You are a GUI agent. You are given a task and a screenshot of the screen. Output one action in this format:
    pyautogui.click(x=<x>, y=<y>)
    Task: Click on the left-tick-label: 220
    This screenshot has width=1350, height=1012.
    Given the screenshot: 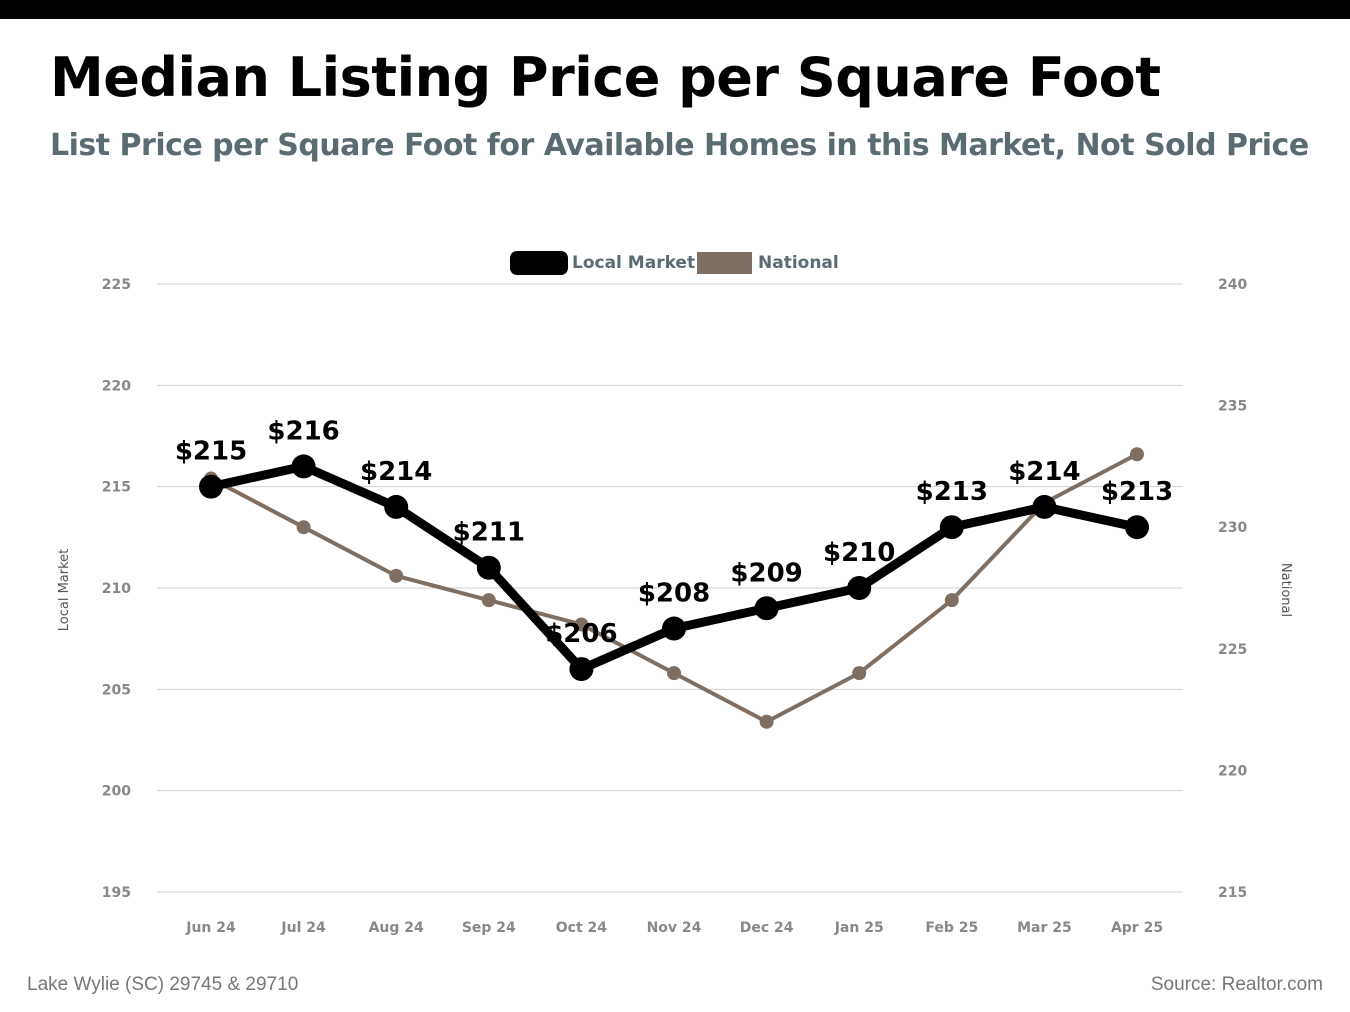 What is the action you would take?
    pyautogui.click(x=116, y=386)
    